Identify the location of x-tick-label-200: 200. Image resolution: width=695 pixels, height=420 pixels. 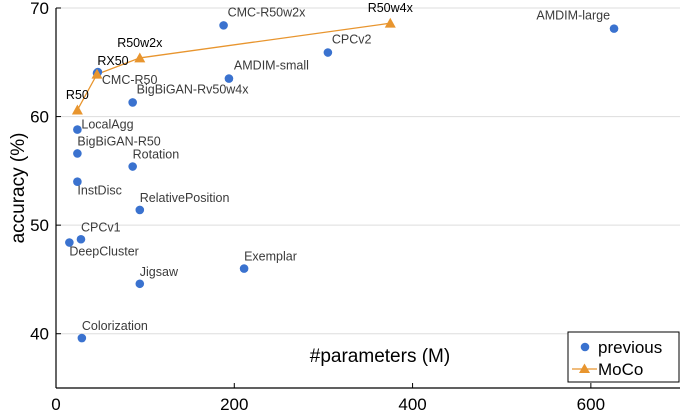
(234, 404).